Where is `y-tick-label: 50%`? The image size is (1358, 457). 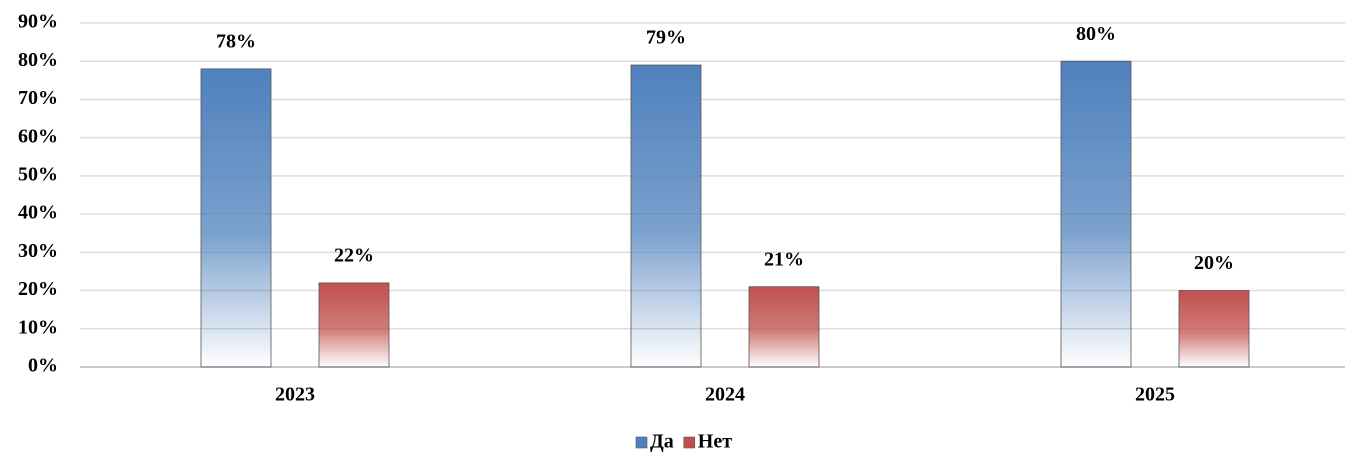
y-tick-label: 50% is located at coordinates (38, 174).